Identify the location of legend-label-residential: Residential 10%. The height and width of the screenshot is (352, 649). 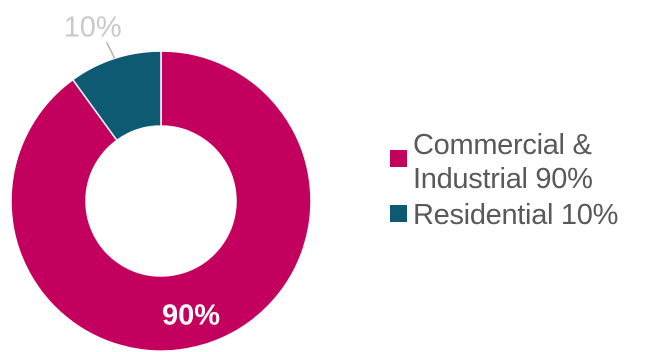
(516, 215).